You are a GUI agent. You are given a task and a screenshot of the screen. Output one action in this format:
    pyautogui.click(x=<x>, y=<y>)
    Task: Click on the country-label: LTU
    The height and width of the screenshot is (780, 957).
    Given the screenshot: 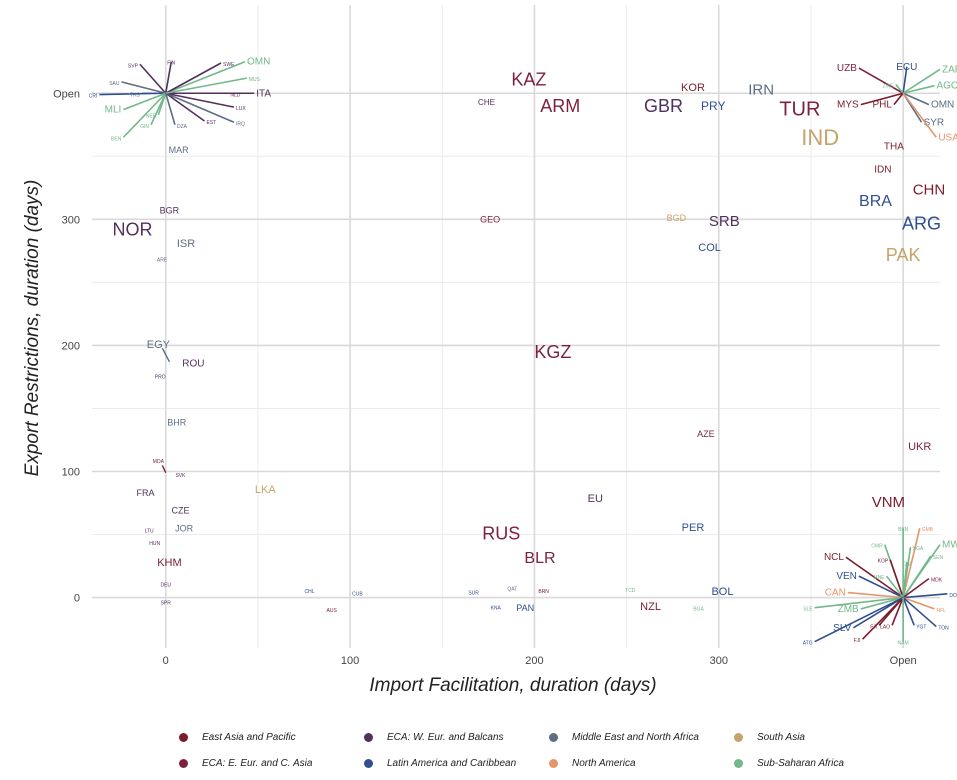 What is the action you would take?
    pyautogui.click(x=149, y=531)
    